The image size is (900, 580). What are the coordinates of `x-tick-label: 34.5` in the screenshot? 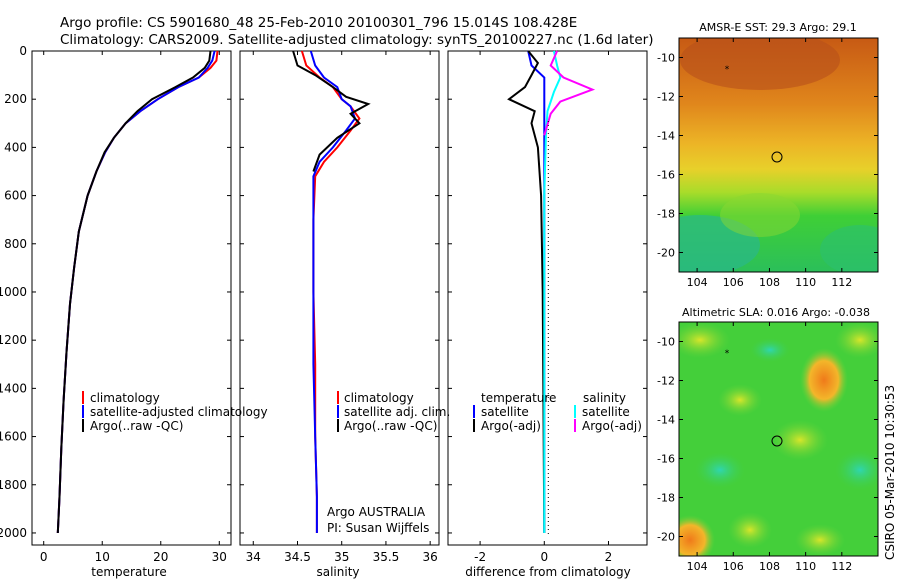 It's located at (297, 557).